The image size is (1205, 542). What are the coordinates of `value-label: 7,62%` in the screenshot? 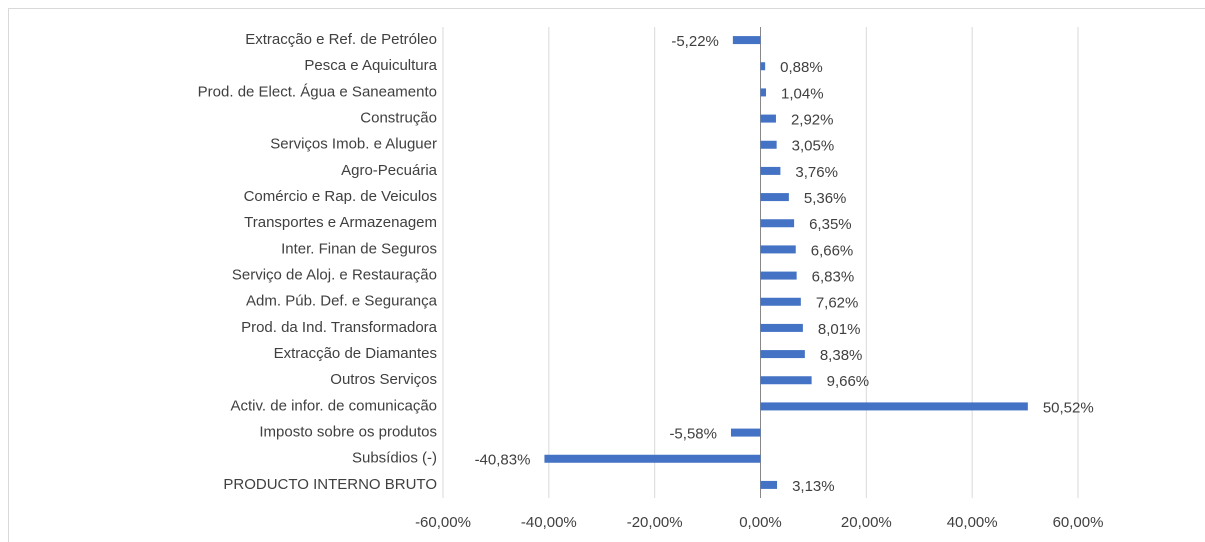 It's located at (837, 303).